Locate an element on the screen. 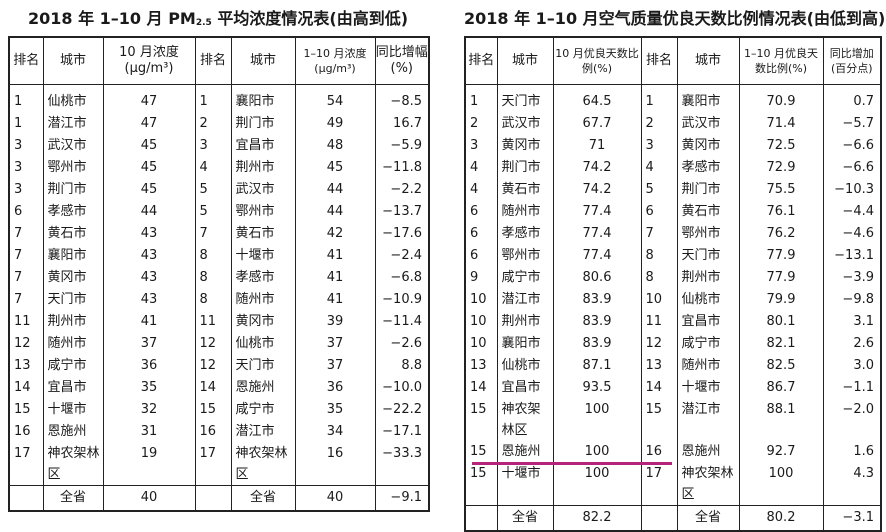 Image resolution: width=886 pixels, height=532 pixels. cell-oct-value: 80.6 is located at coordinates (597, 278).